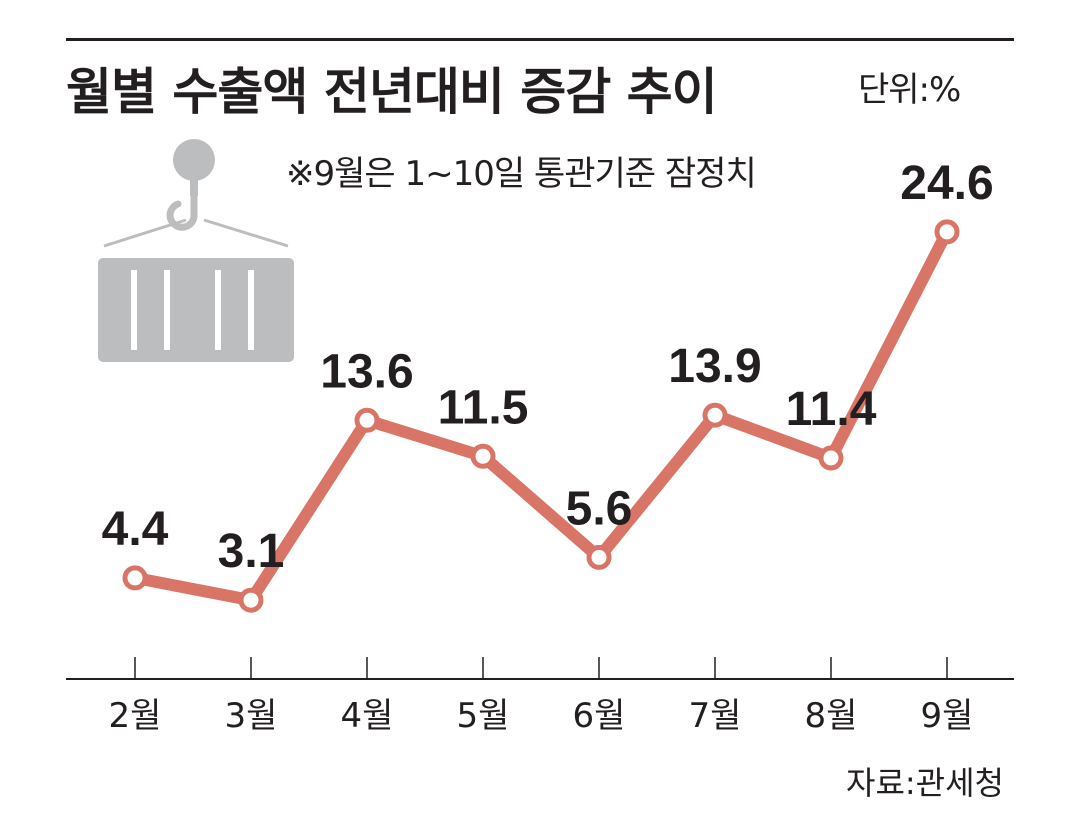 The width and height of the screenshot is (1080, 826). I want to click on data-label: 3.1, so click(251, 551).